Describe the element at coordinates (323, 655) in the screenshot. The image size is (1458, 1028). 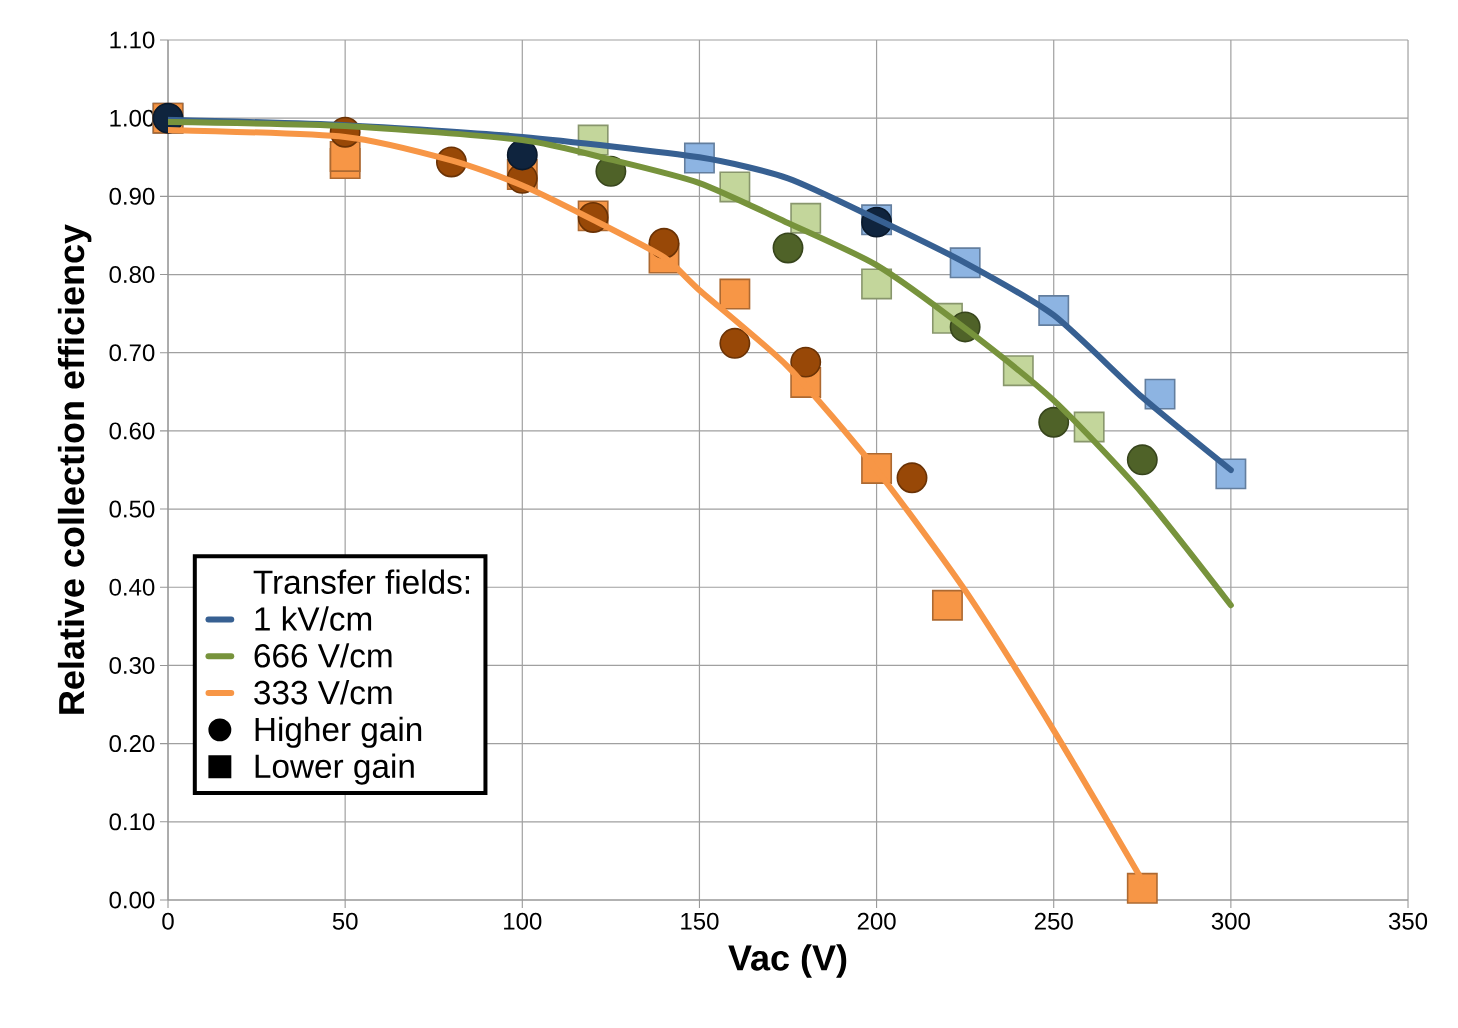
I see `legend-label: 666 V/cm` at that location.